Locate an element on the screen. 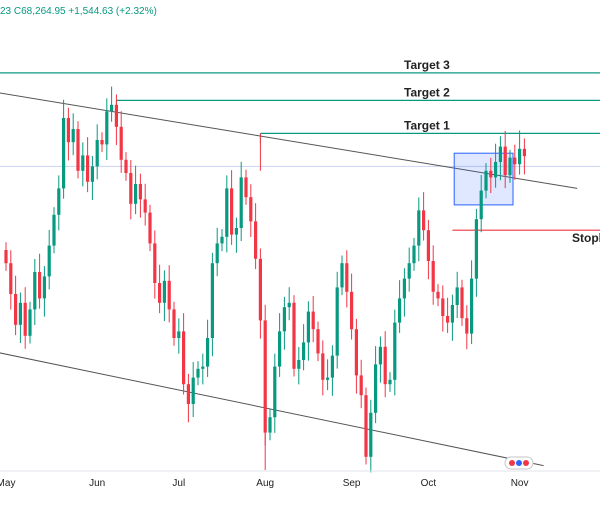  target-label-1: Target 3 is located at coordinates (427, 65).